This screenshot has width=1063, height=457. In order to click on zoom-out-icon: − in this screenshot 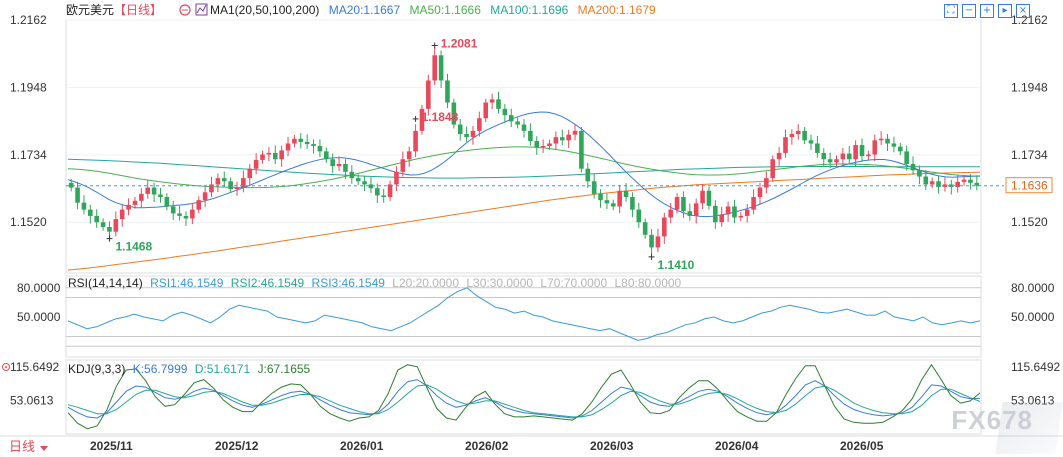, I will do `click(969, 11)`.